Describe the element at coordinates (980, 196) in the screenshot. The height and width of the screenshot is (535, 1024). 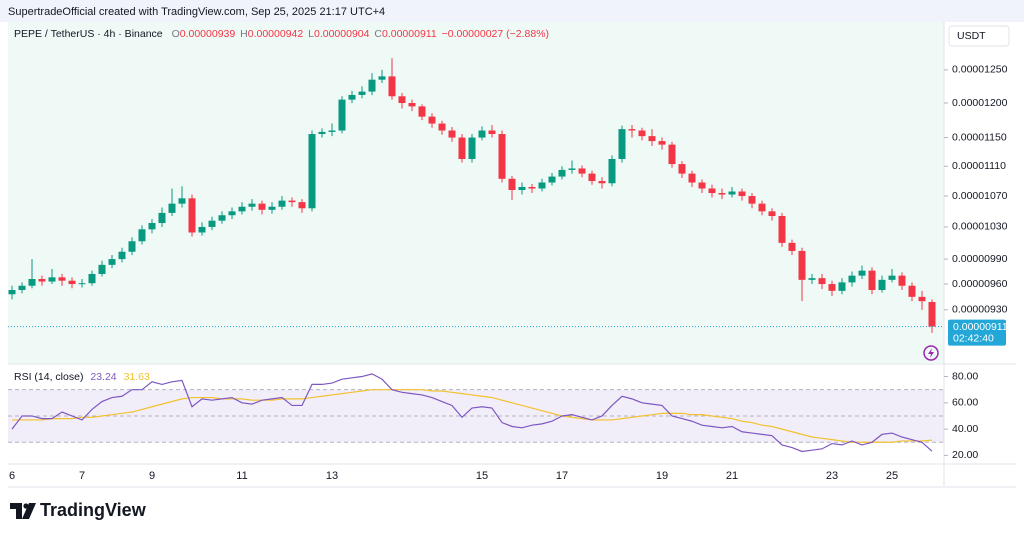
I see `y-tick-label: 0.00001070` at that location.